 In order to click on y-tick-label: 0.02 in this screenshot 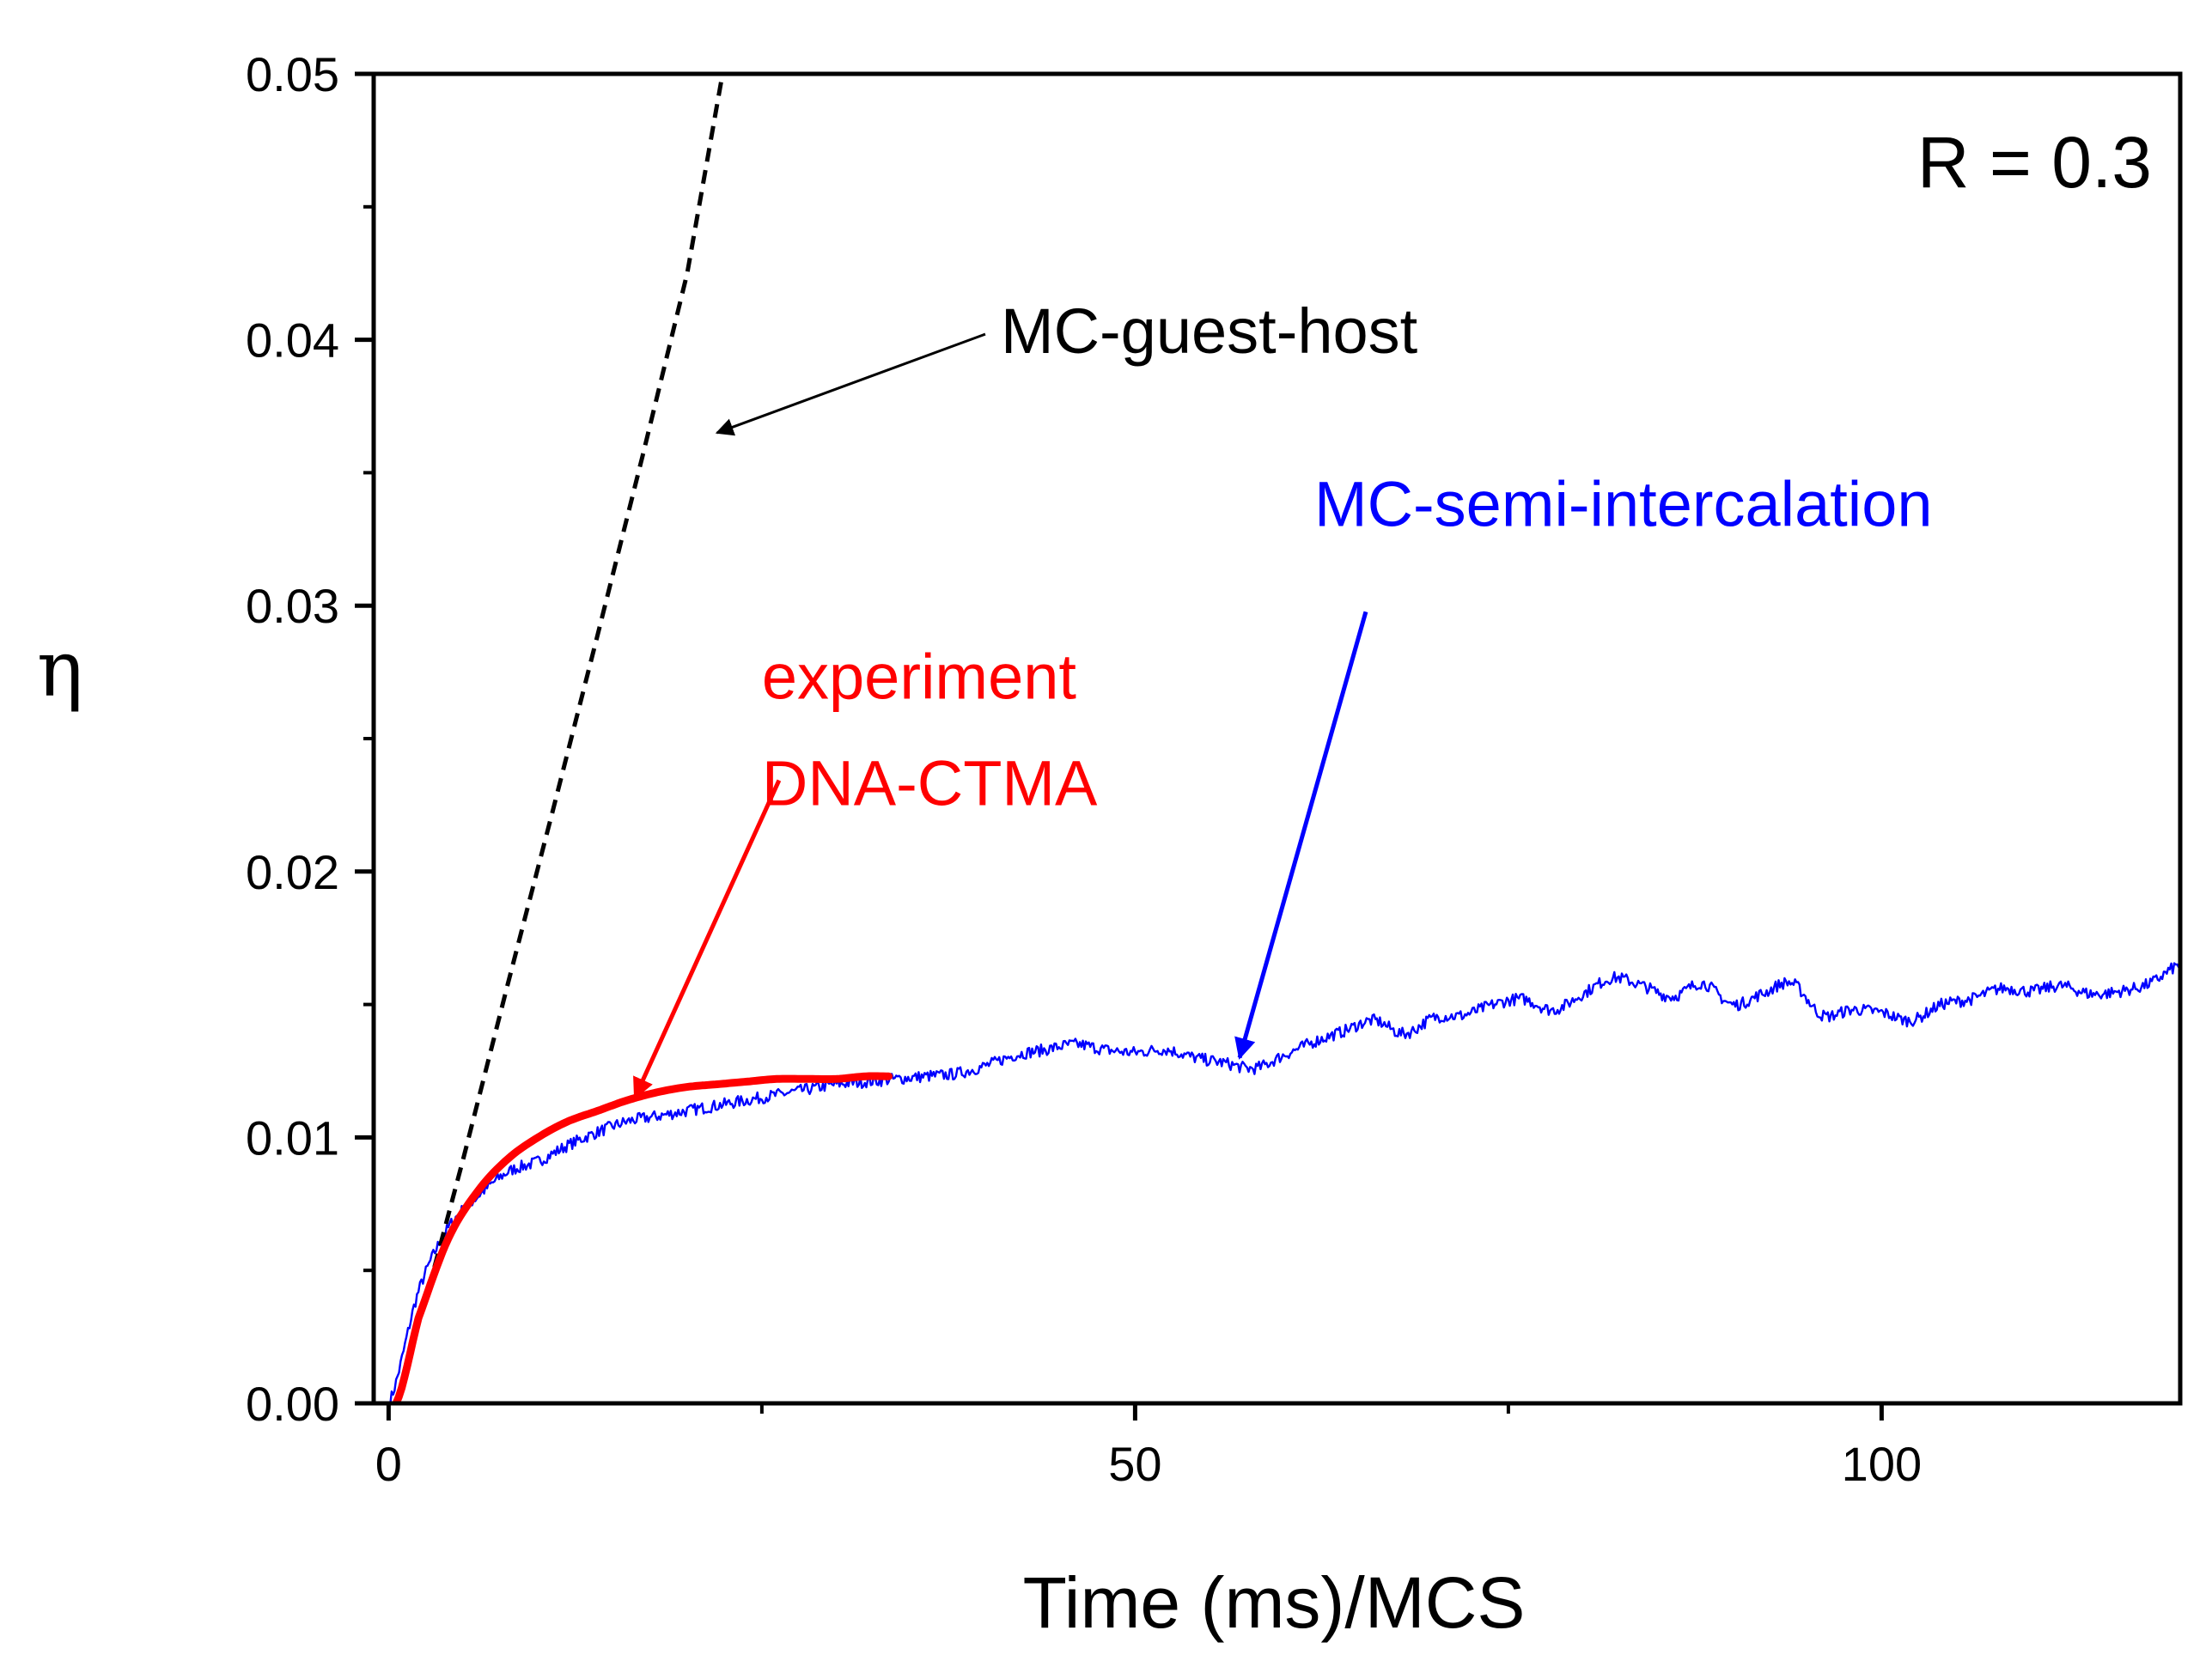, I will do `click(292, 872)`.